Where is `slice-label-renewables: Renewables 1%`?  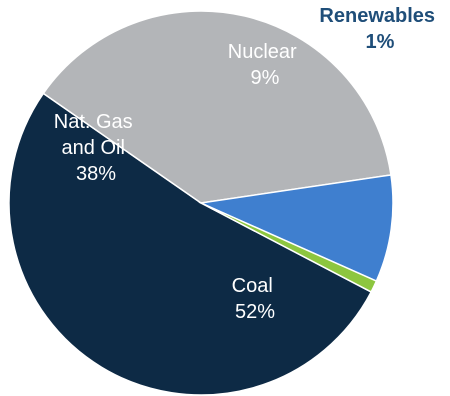
slice-label-renewables: Renewables 1% is located at coordinates (379, 29).